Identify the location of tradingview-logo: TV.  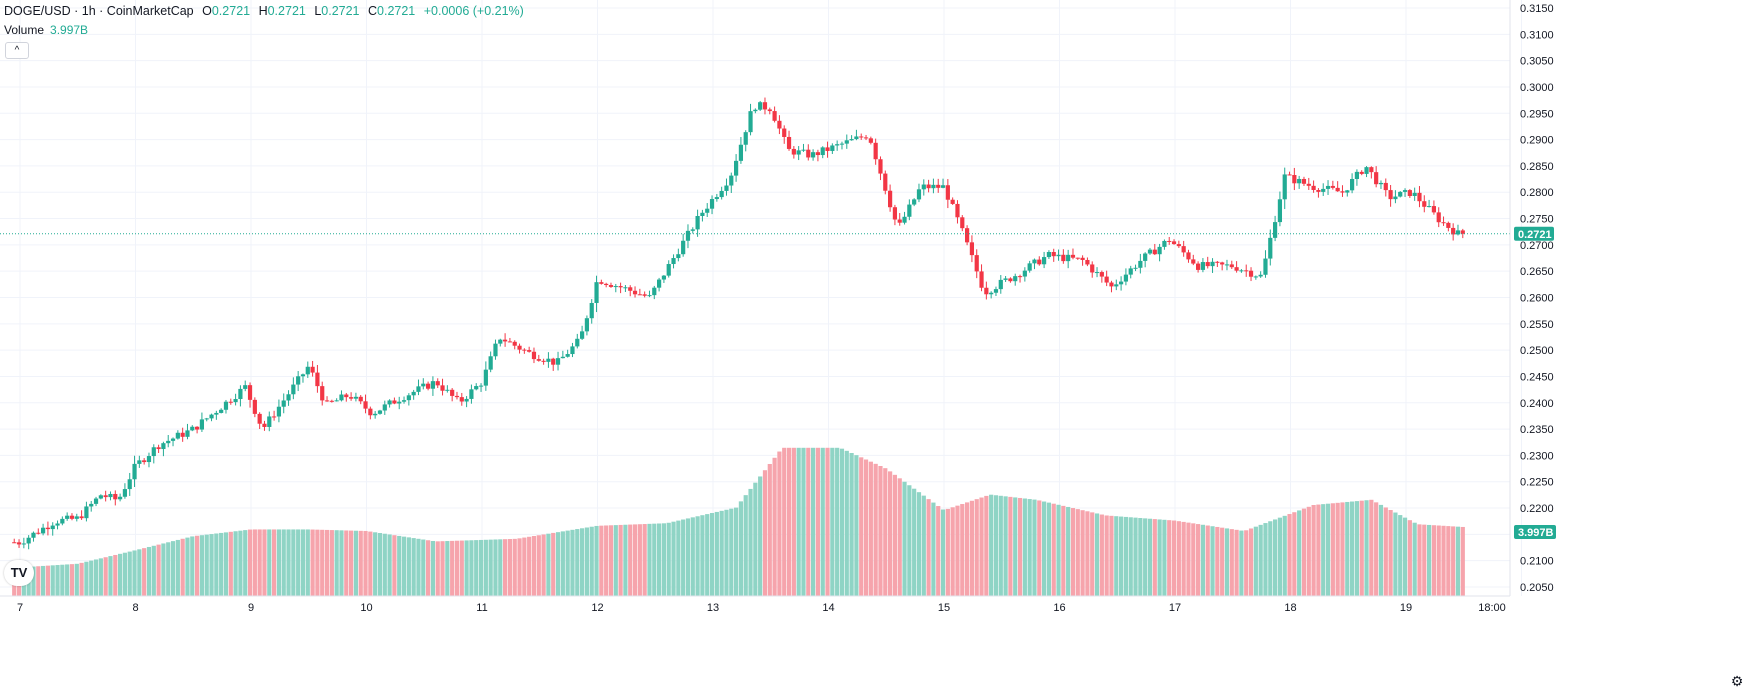
(19, 573).